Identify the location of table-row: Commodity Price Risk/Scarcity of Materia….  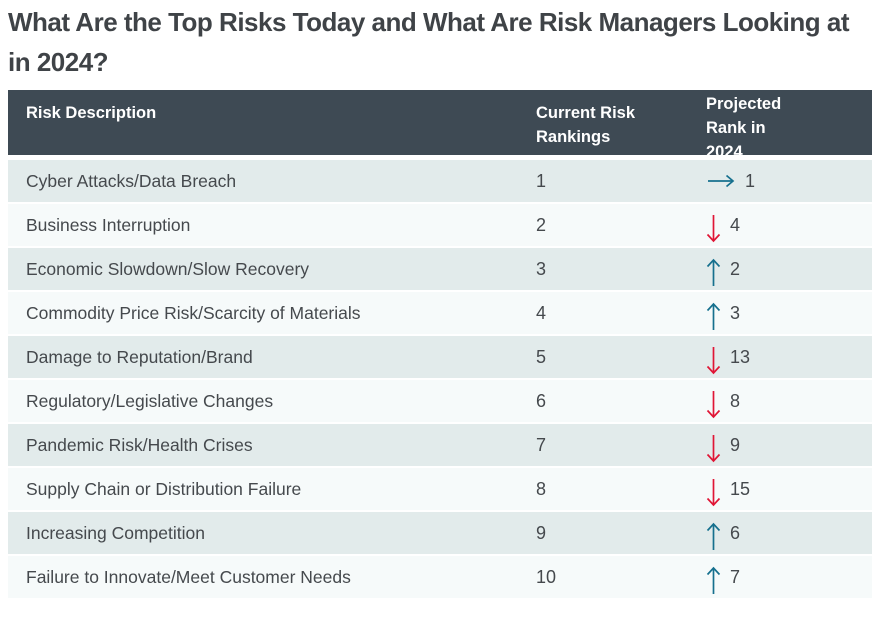
(440, 314).